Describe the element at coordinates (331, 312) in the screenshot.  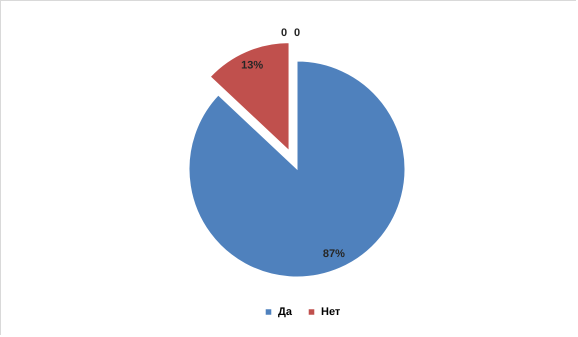
I see `legend-label: Нет` at that location.